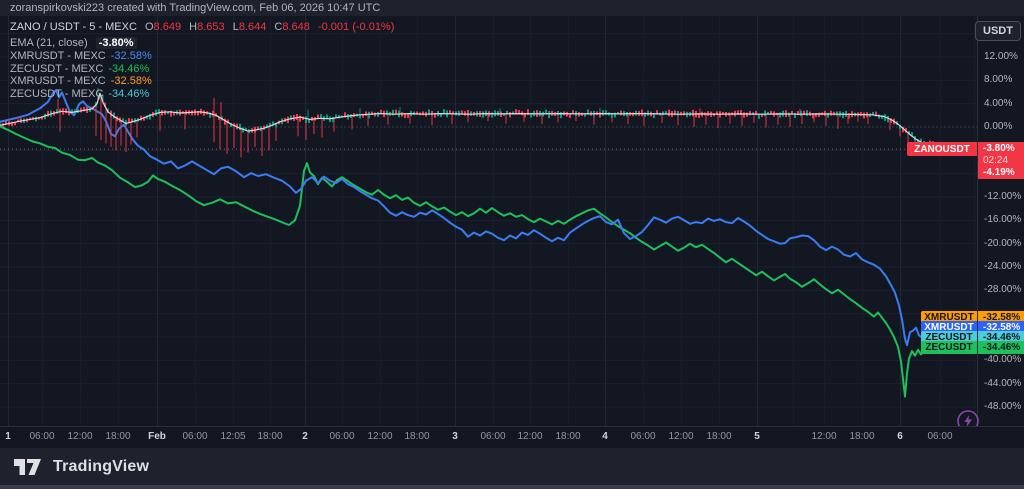 The width and height of the screenshot is (1024, 489). I want to click on zano-badge-countdown: 02:24, so click(1001, 160).